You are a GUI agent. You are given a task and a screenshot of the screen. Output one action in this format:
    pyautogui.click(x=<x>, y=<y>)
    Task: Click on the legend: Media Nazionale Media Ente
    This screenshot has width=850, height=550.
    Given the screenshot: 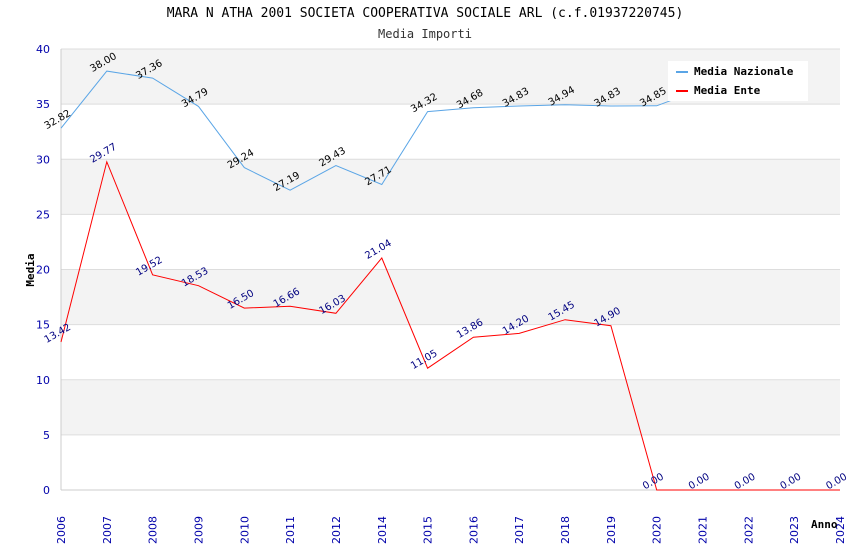 What is the action you would take?
    pyautogui.click(x=738, y=81)
    